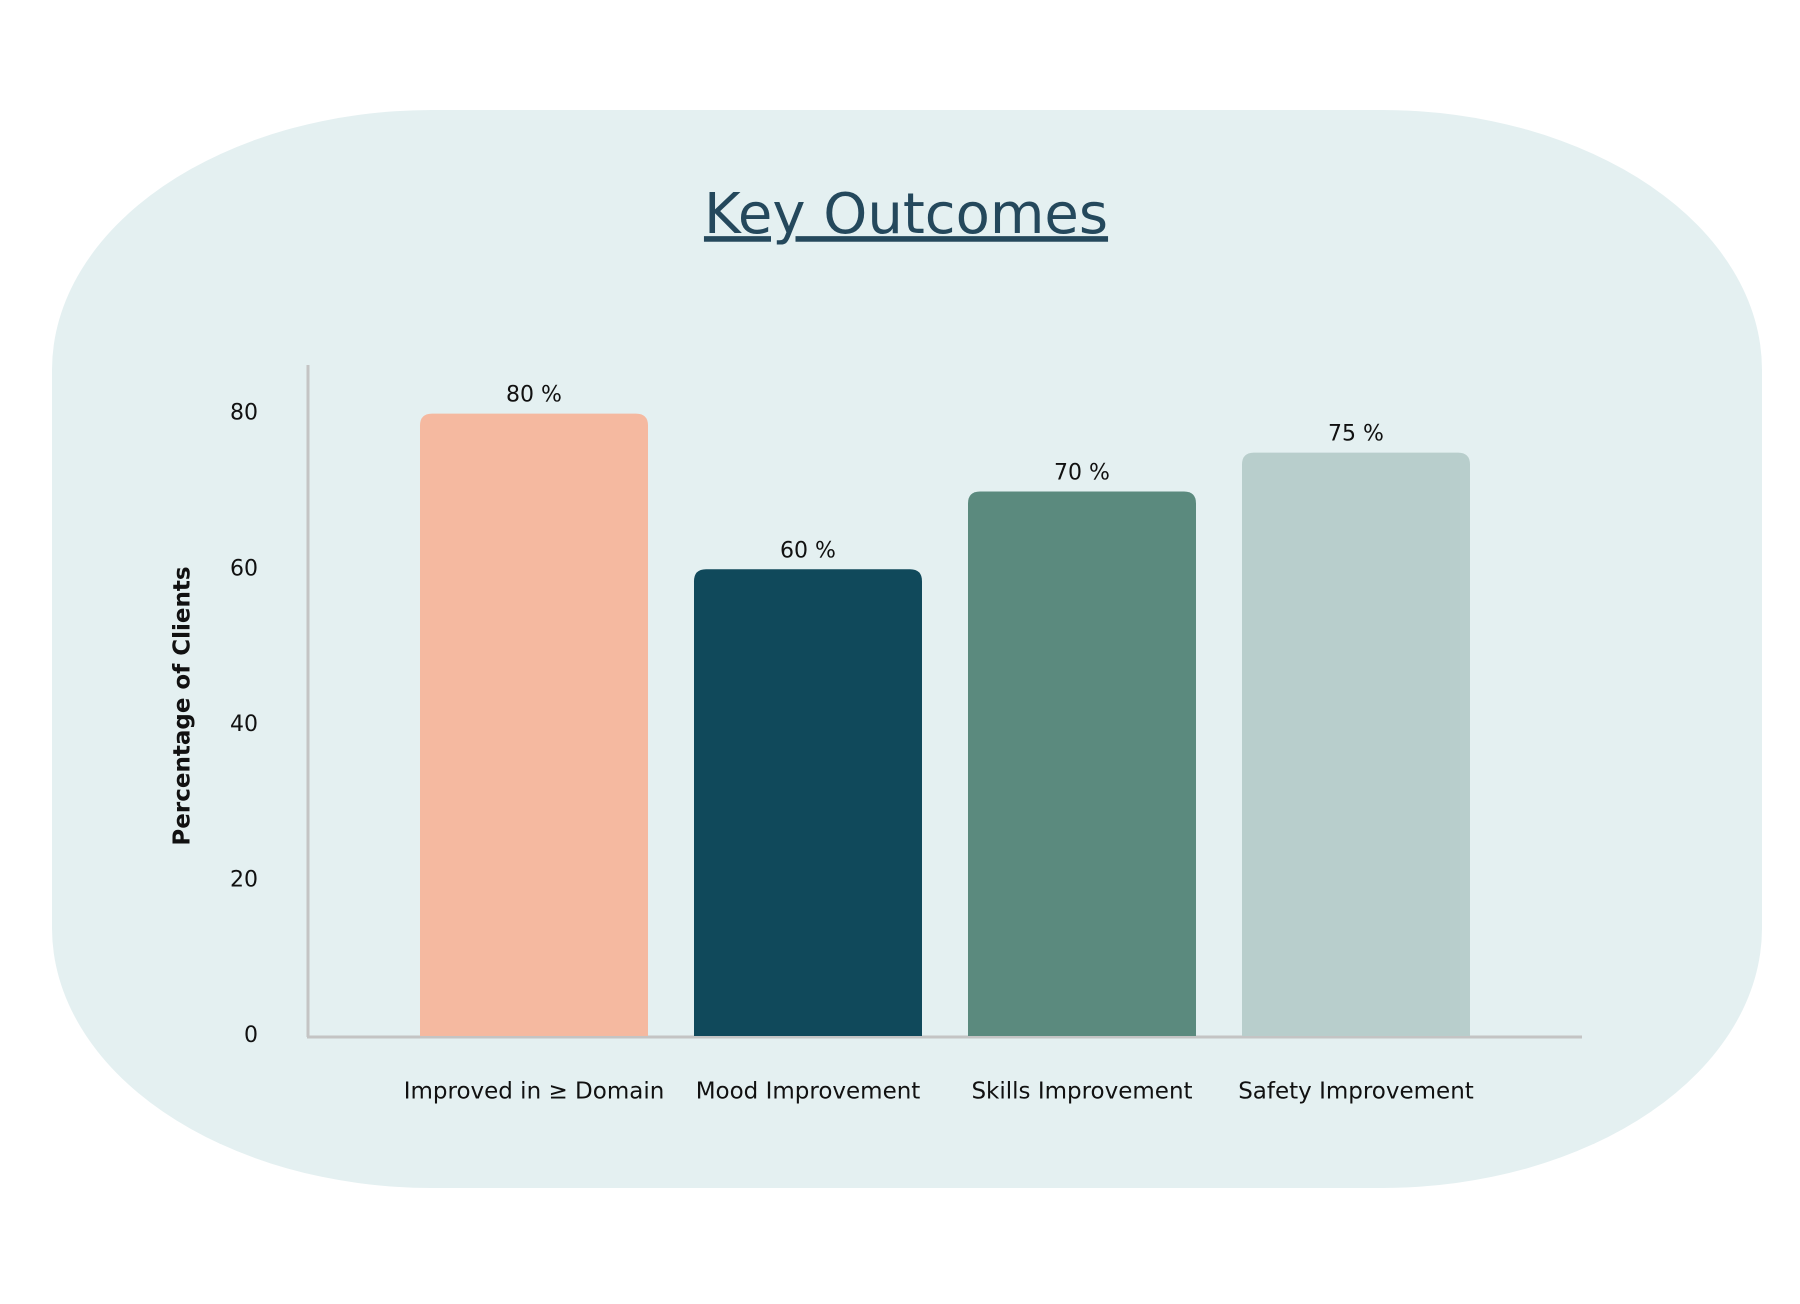 This screenshot has width=1800, height=1304. What do you see at coordinates (251, 1035) in the screenshot?
I see `y-tick-label: 0` at bounding box center [251, 1035].